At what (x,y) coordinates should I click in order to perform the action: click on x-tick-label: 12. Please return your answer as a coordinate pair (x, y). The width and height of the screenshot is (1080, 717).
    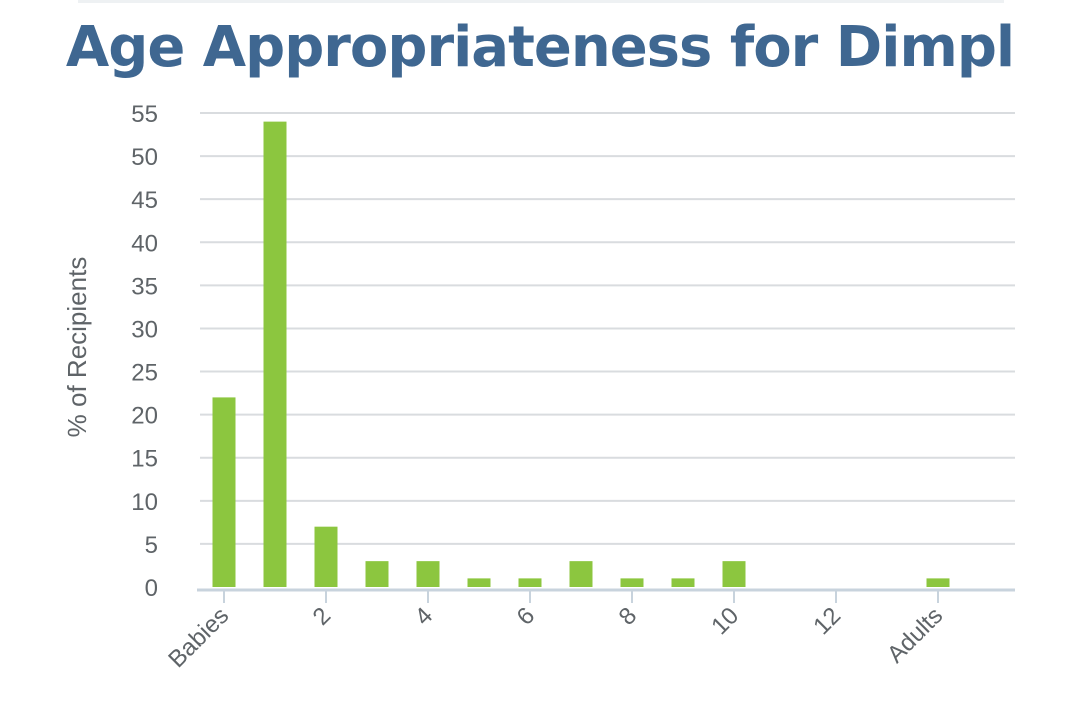
    Looking at the image, I should click on (827, 621).